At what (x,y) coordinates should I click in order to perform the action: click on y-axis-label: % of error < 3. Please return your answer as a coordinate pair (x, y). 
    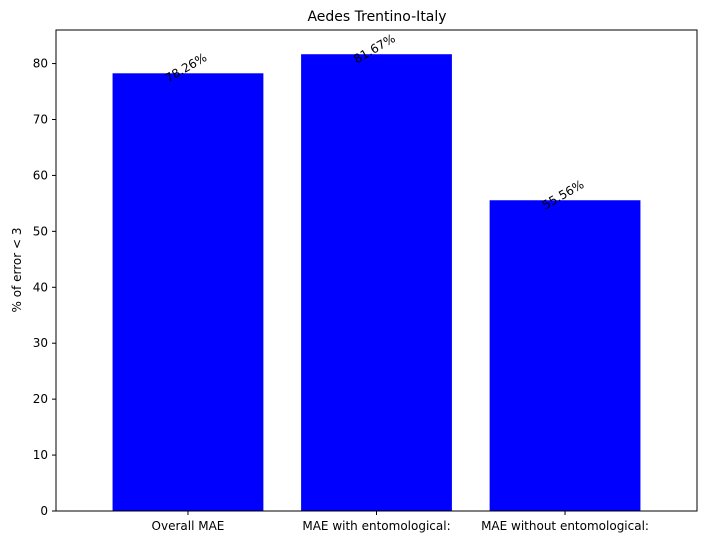
    Looking at the image, I should click on (17, 270).